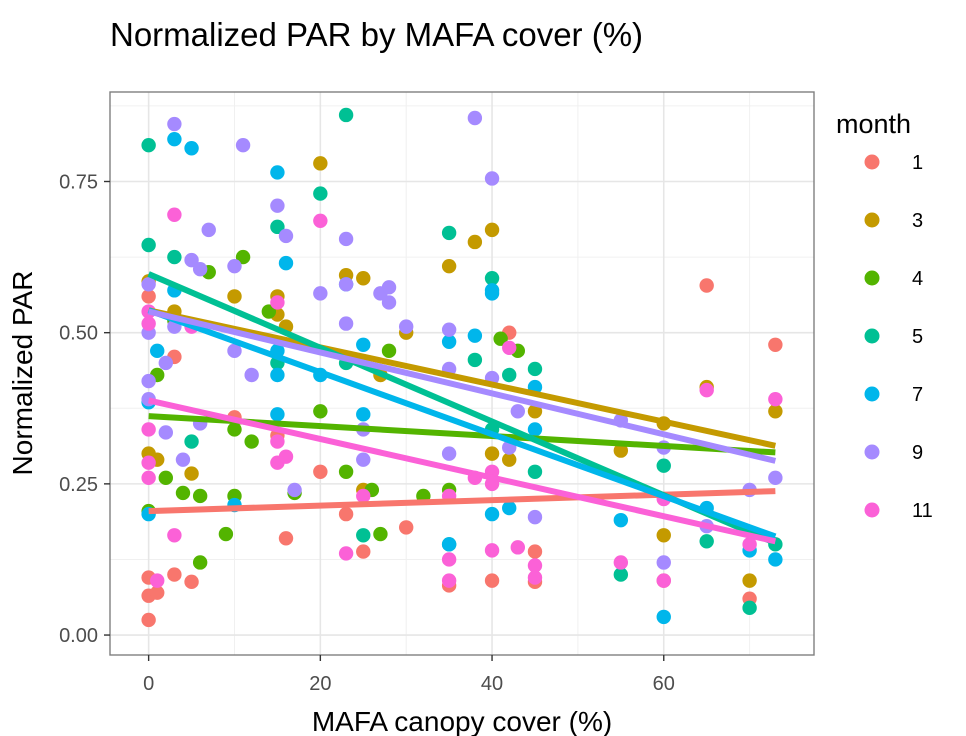 The image size is (966, 736). What do you see at coordinates (78, 182) in the screenshot?
I see `y-tick-label: 0.75` at bounding box center [78, 182].